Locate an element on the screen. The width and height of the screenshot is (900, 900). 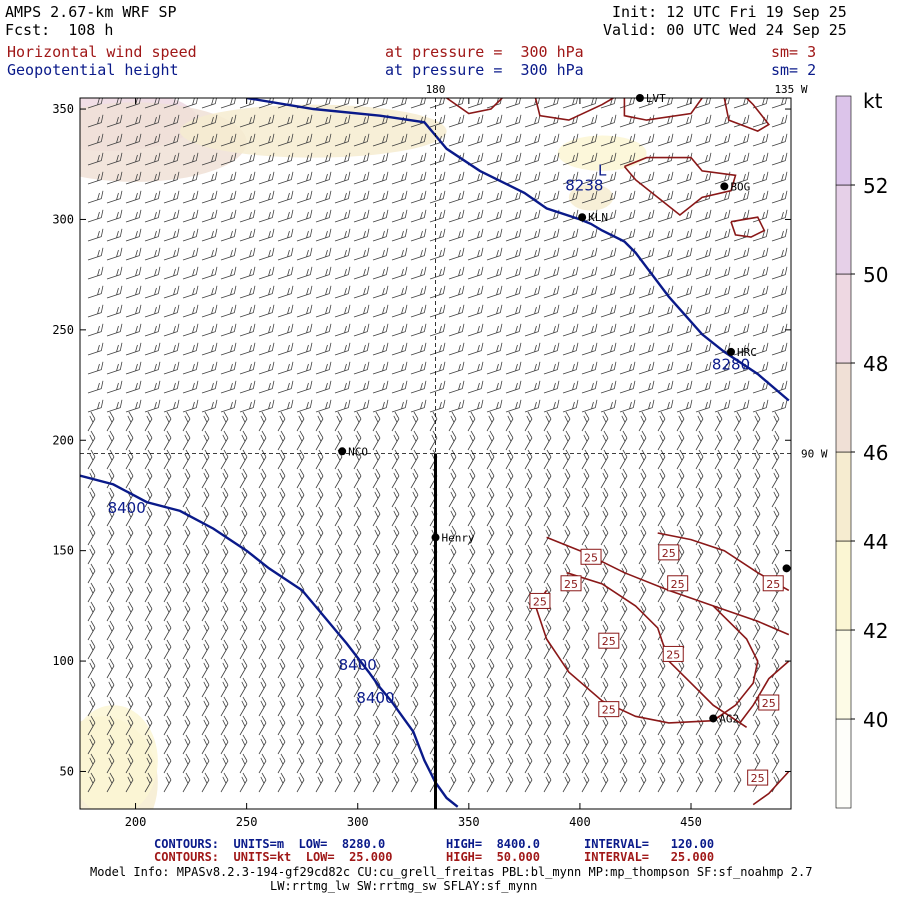
y-tick-label: 50 is located at coordinates (67, 771).